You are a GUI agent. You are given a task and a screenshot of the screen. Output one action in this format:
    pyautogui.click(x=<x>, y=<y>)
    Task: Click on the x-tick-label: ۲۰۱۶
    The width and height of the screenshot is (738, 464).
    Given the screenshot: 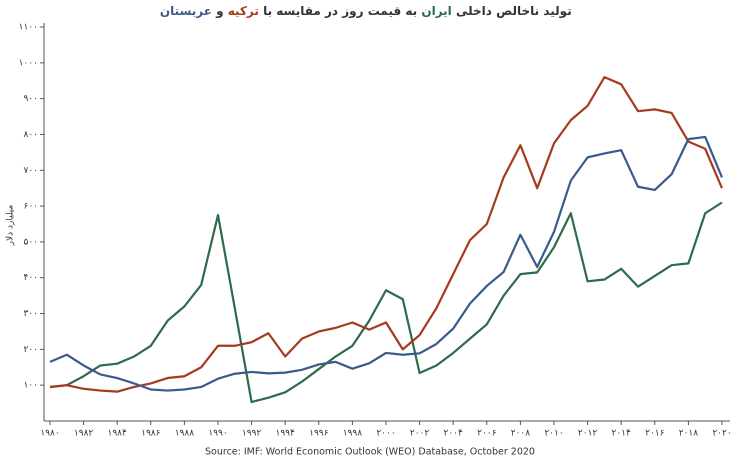 What is the action you would take?
    pyautogui.click(x=655, y=434)
    